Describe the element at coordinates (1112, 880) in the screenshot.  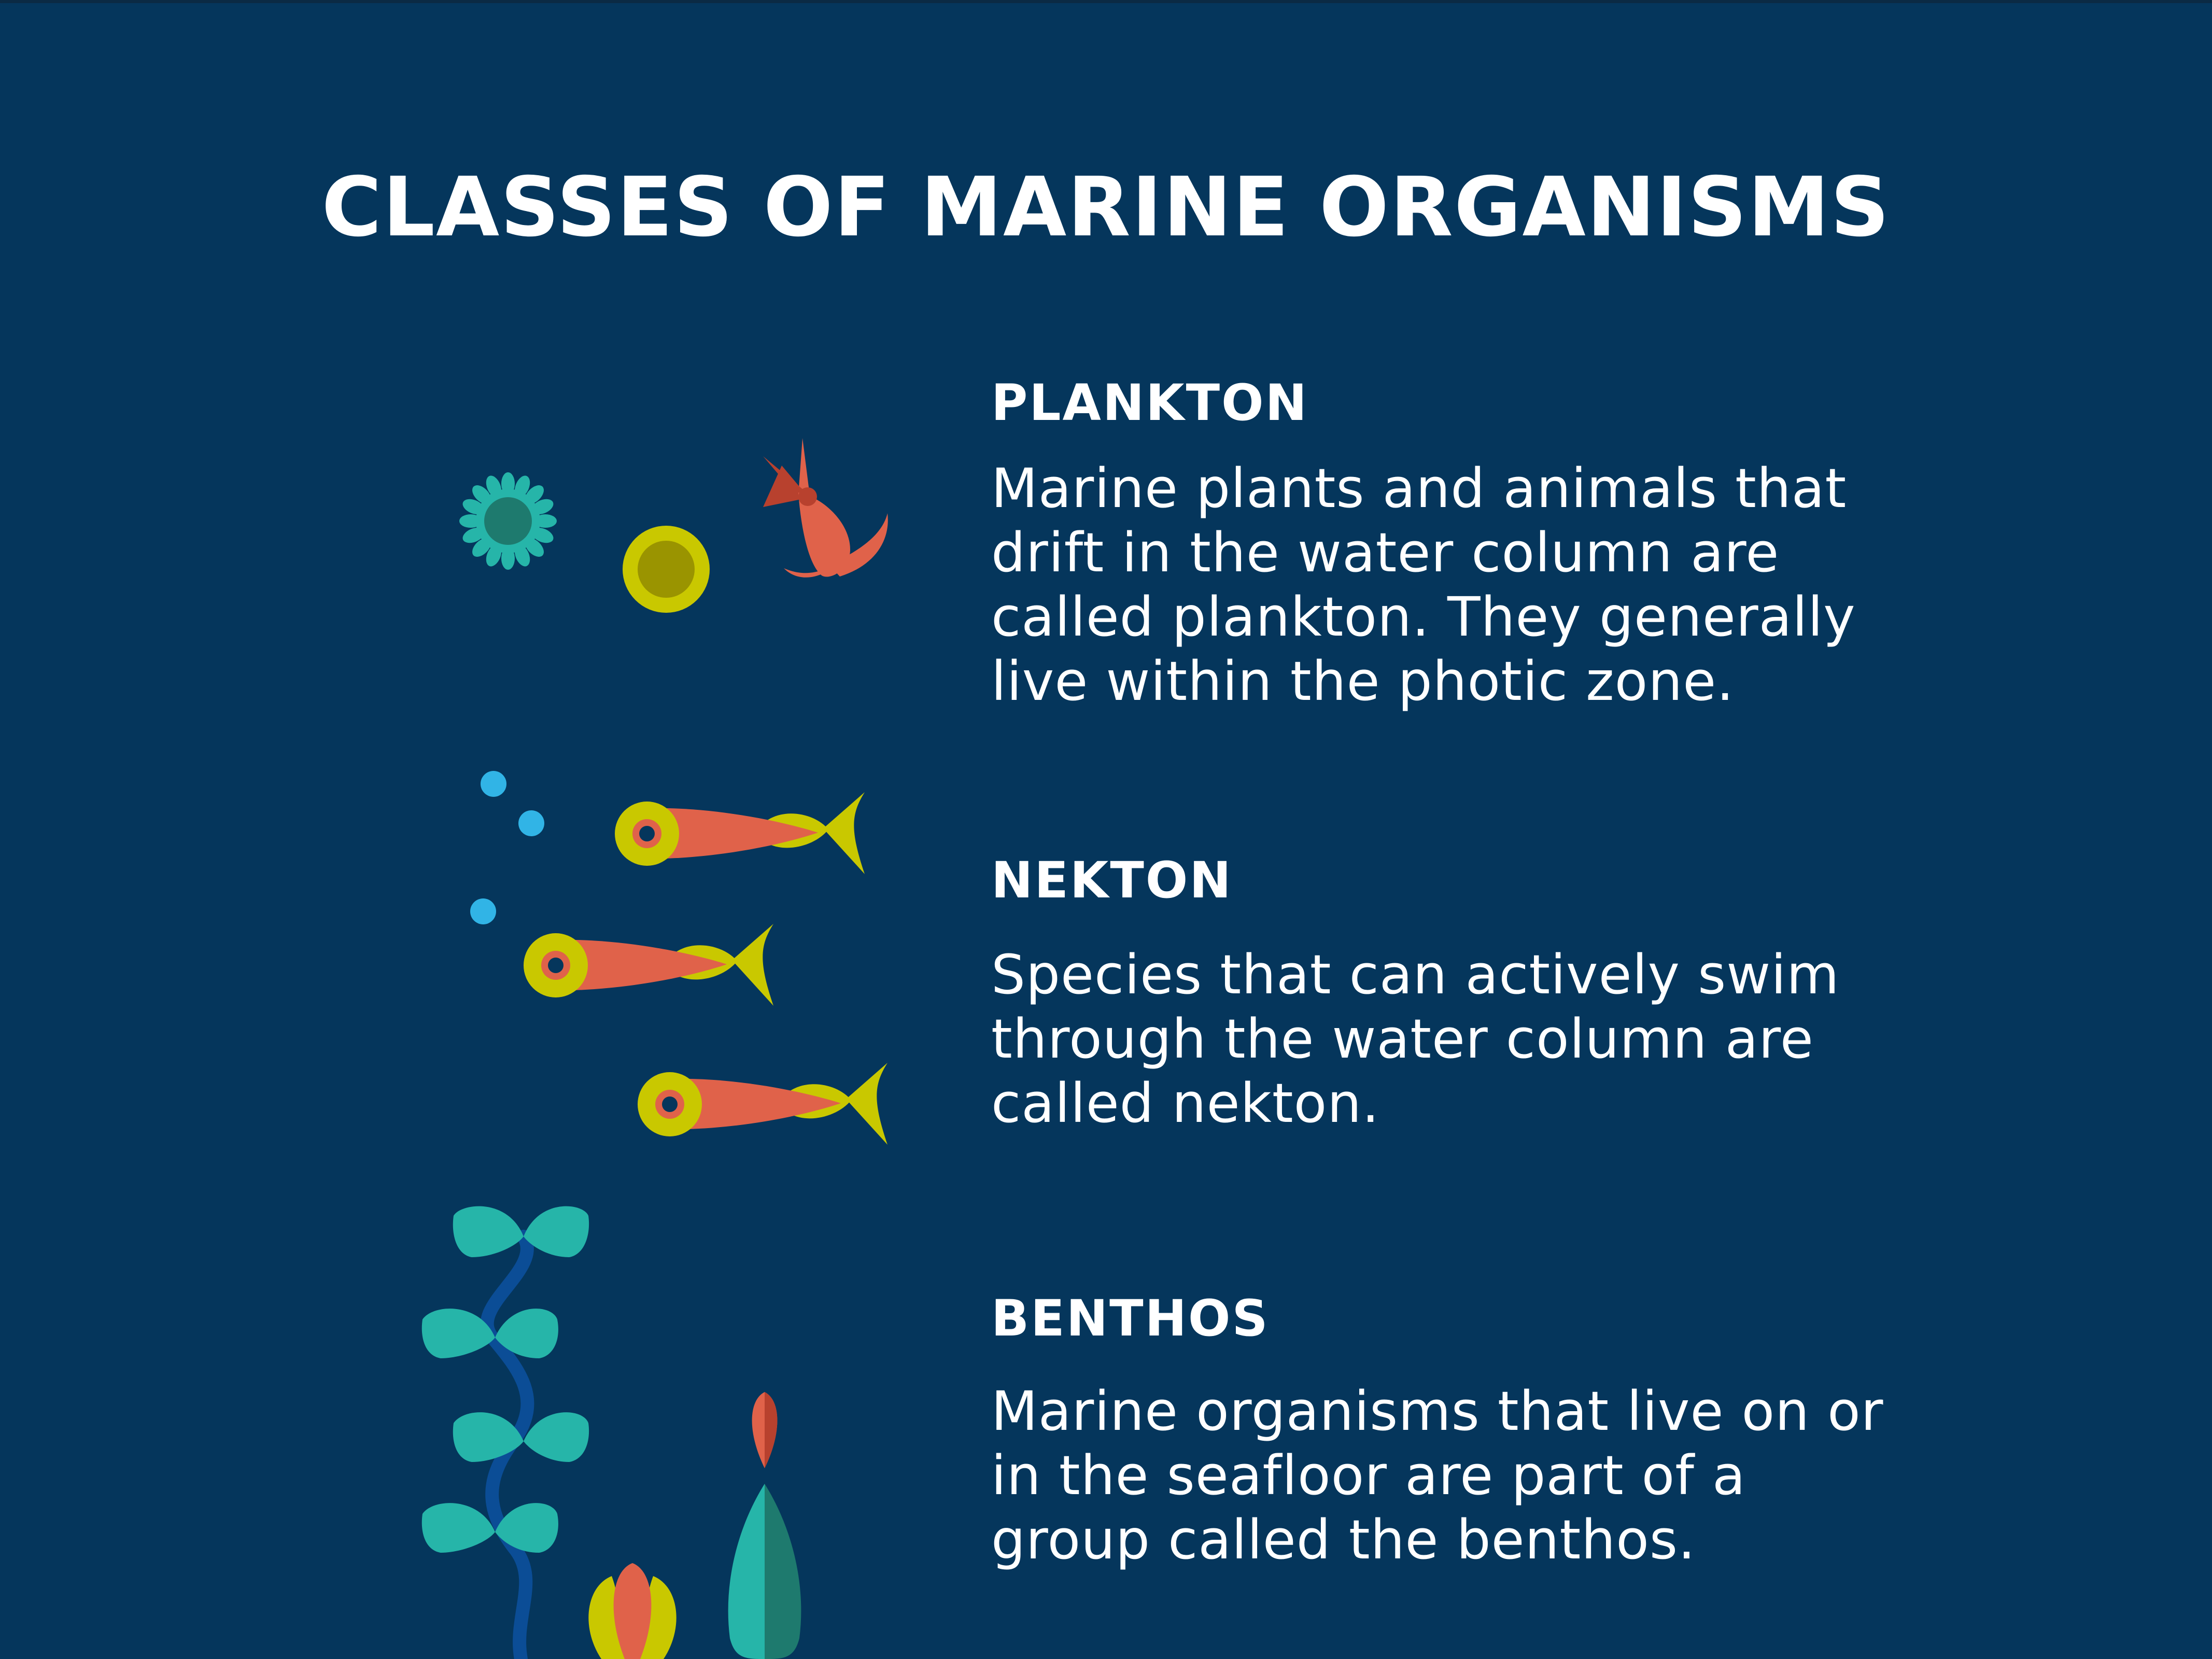
I see `nekton-heading: NEKTON` at that location.